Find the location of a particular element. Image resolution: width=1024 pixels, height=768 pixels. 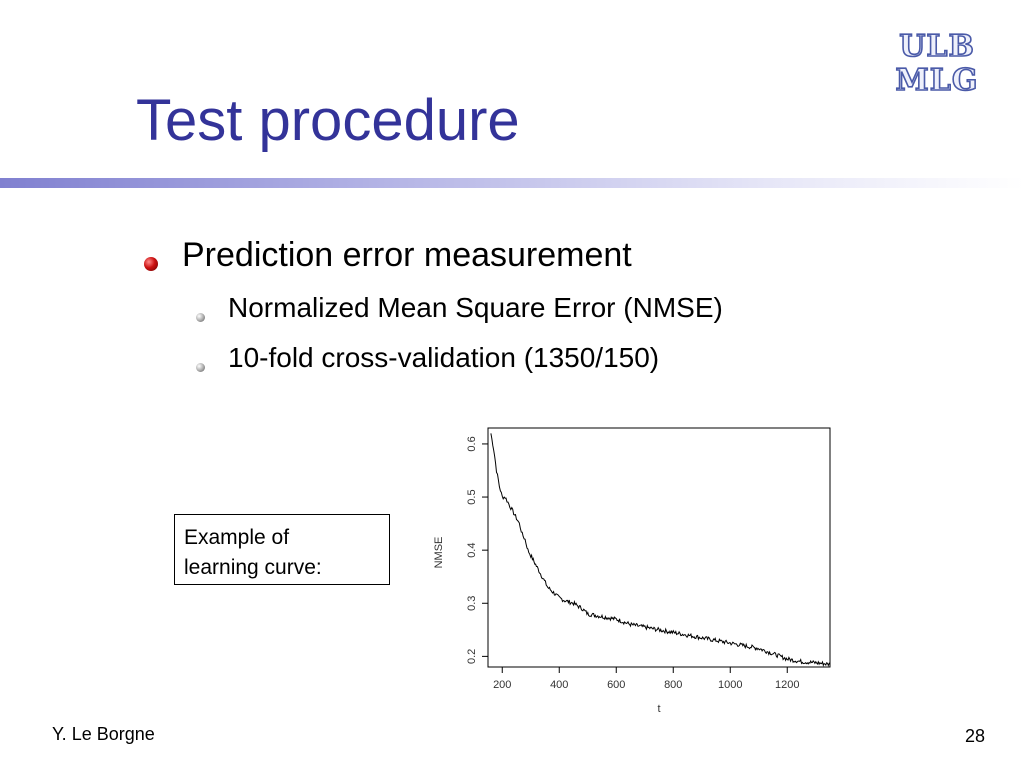

y-tick-label: 0.4 is located at coordinates (472, 550).